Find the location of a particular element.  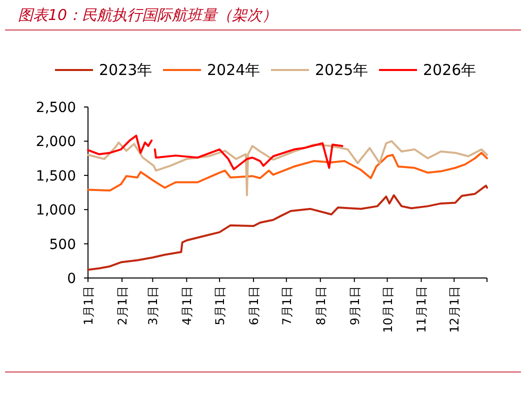

x-tick-label: 11月1日 is located at coordinates (421, 309).